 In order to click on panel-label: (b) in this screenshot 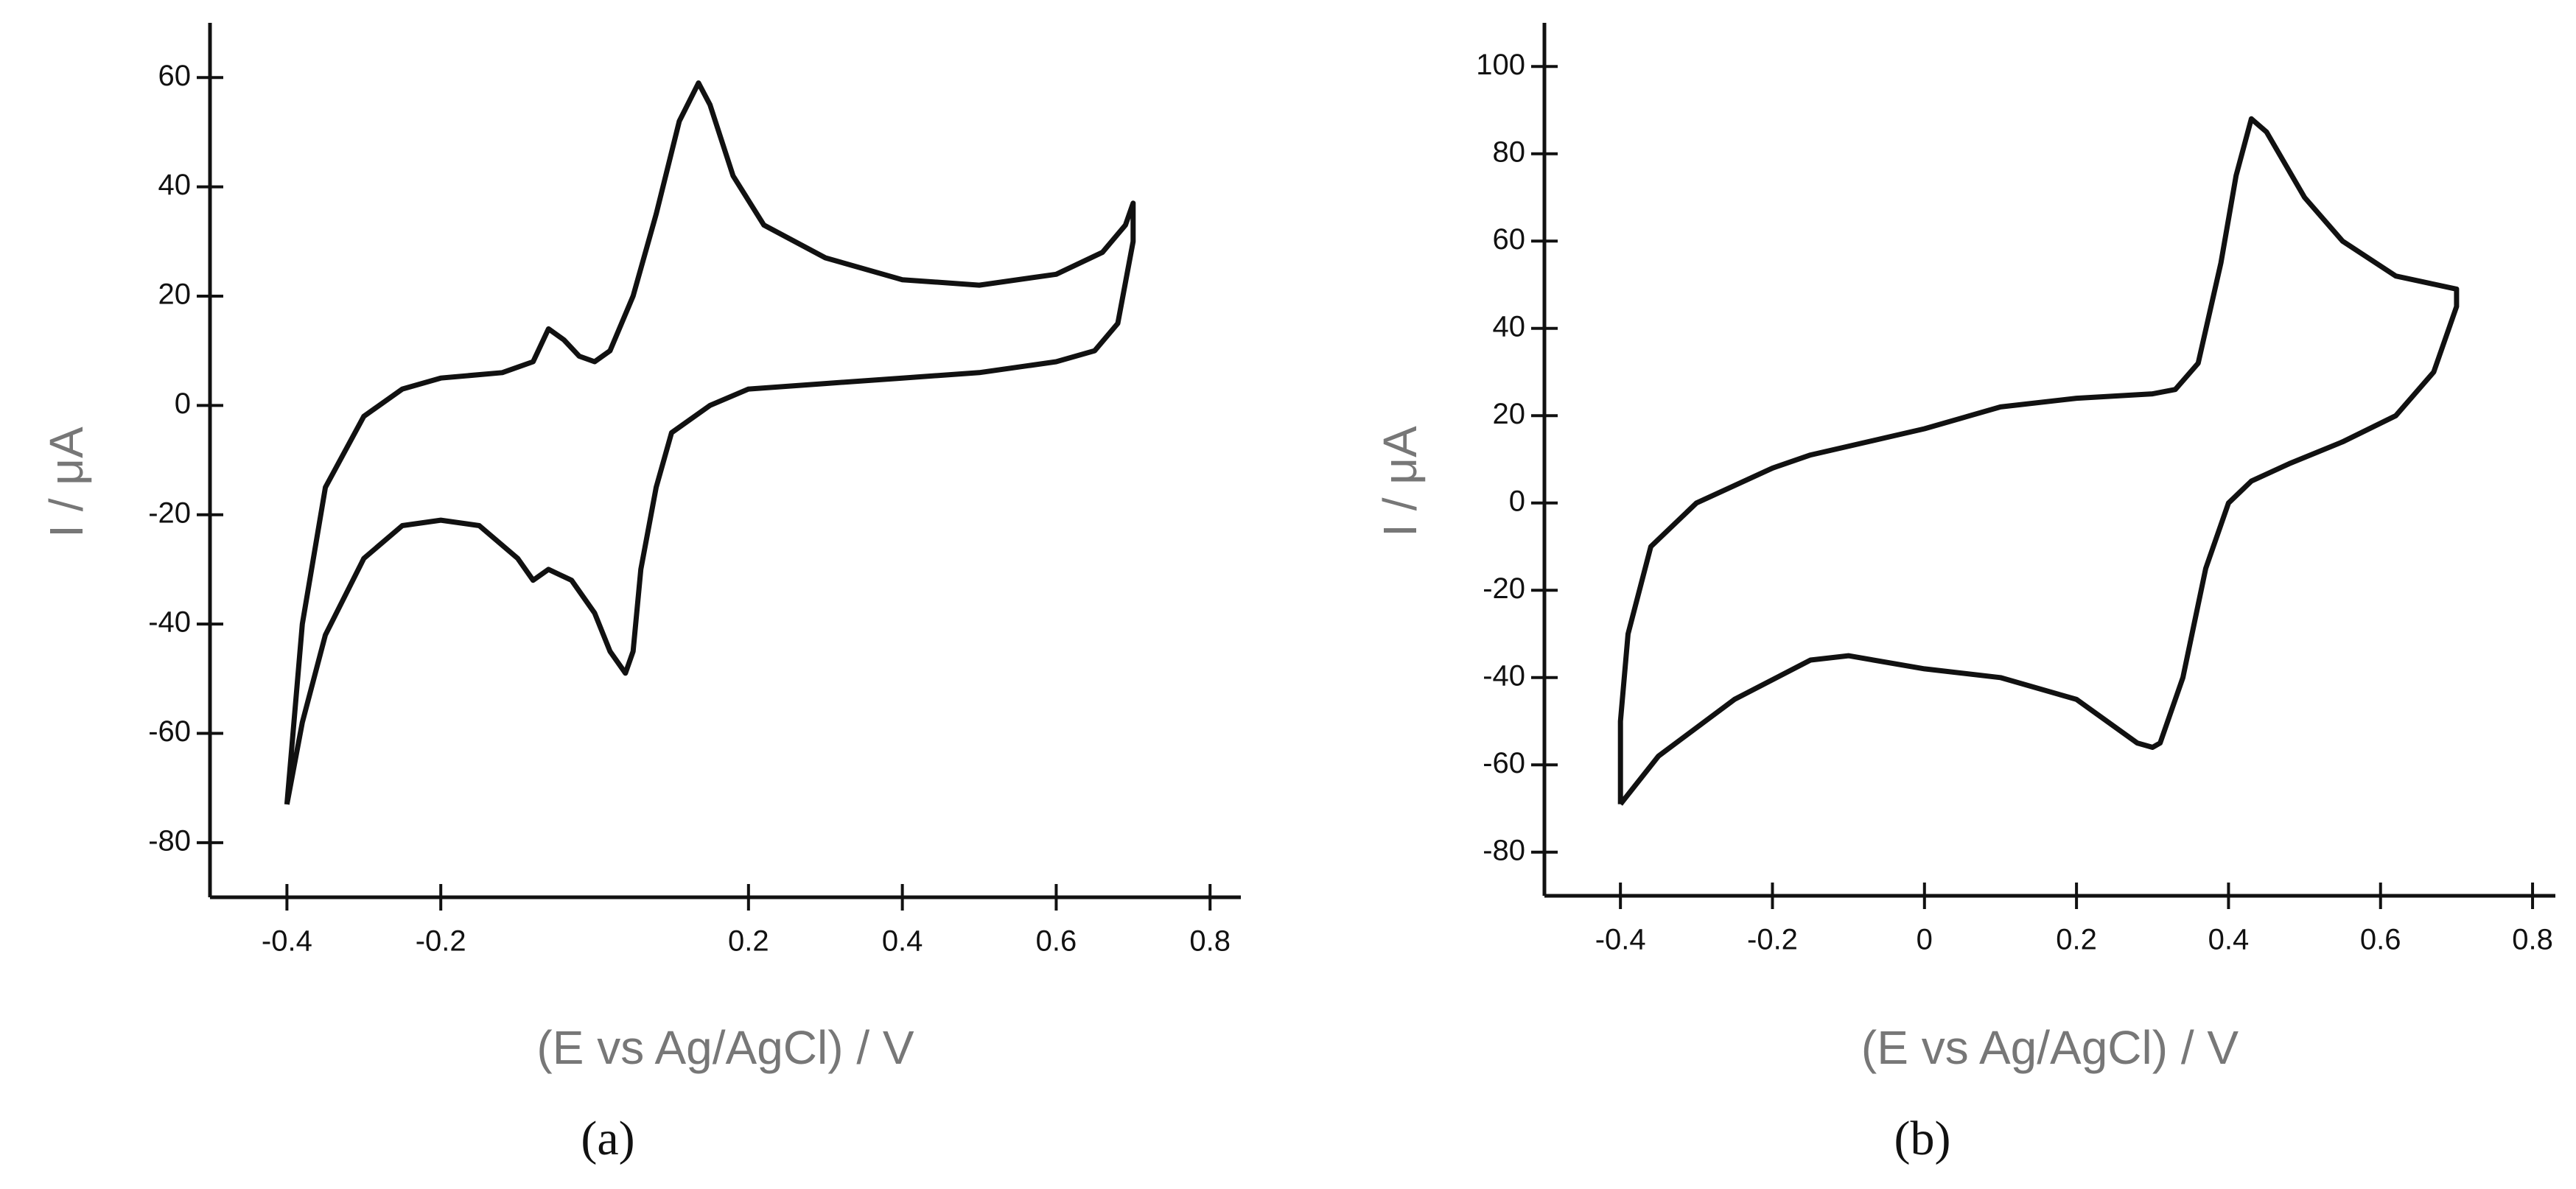, I will do `click(1922, 1138)`.